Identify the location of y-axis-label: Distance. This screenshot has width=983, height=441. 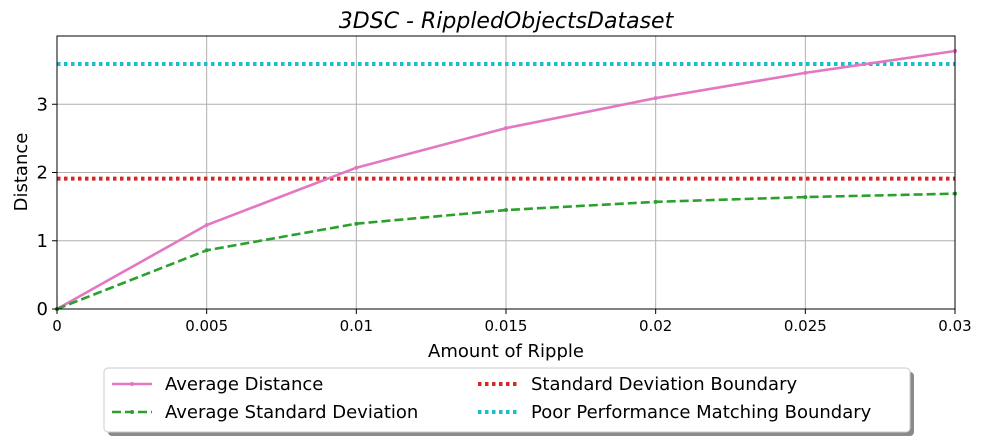
(21, 172).